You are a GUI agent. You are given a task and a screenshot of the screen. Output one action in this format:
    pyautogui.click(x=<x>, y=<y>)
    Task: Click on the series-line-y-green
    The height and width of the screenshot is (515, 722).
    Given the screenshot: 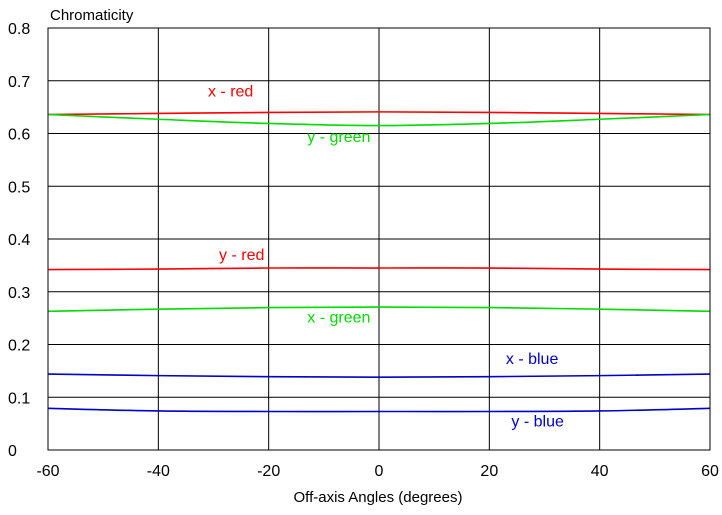 What is the action you would take?
    pyautogui.click(x=379, y=120)
    